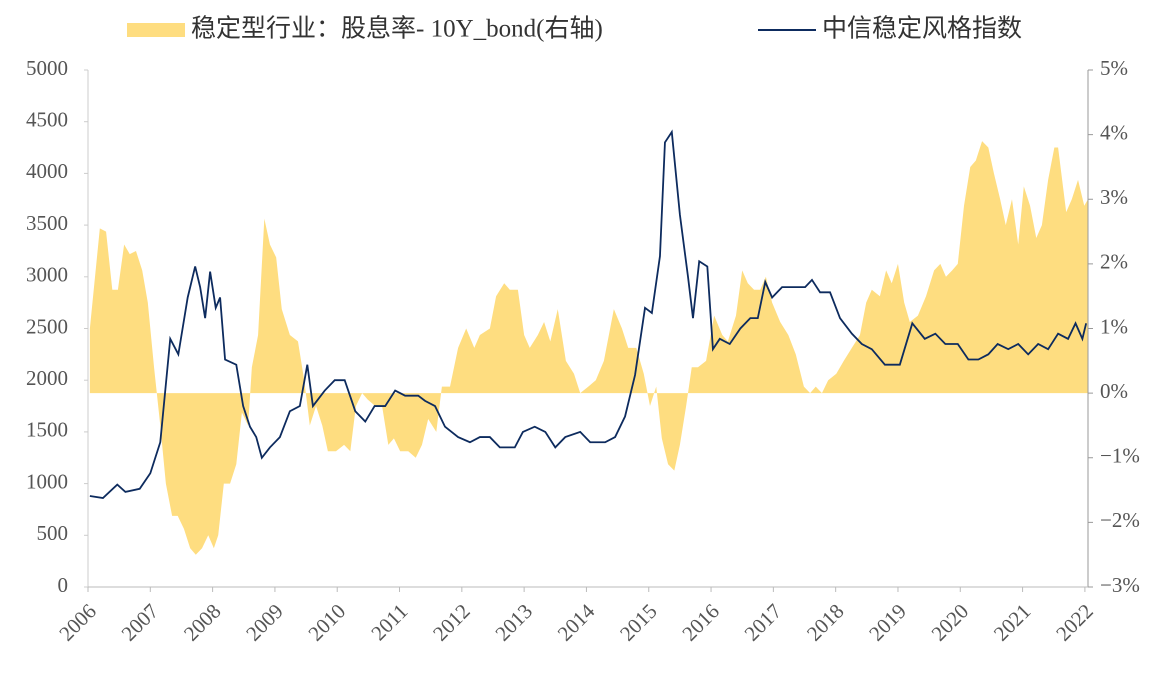 The width and height of the screenshot is (1161, 677). What do you see at coordinates (47, 171) in the screenshot?
I see `y-tick-label: 4000` at bounding box center [47, 171].